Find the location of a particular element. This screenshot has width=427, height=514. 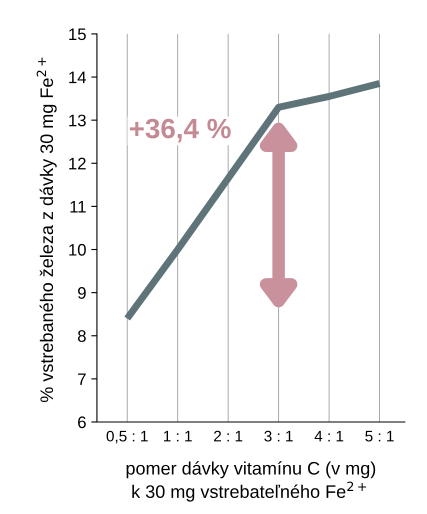

y-tick-label: 6 is located at coordinates (82, 422).